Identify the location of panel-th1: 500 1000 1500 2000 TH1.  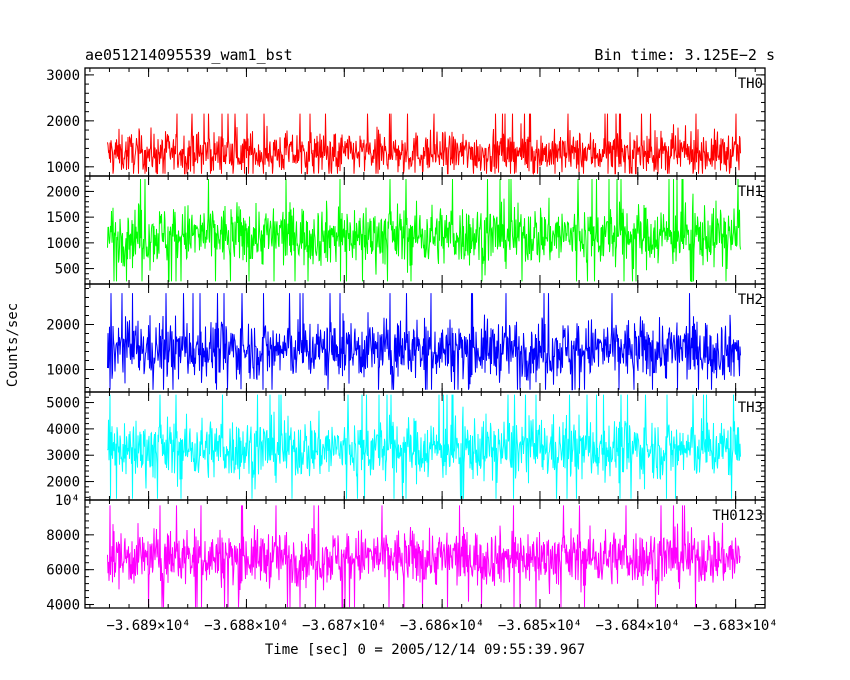
(406, 230).